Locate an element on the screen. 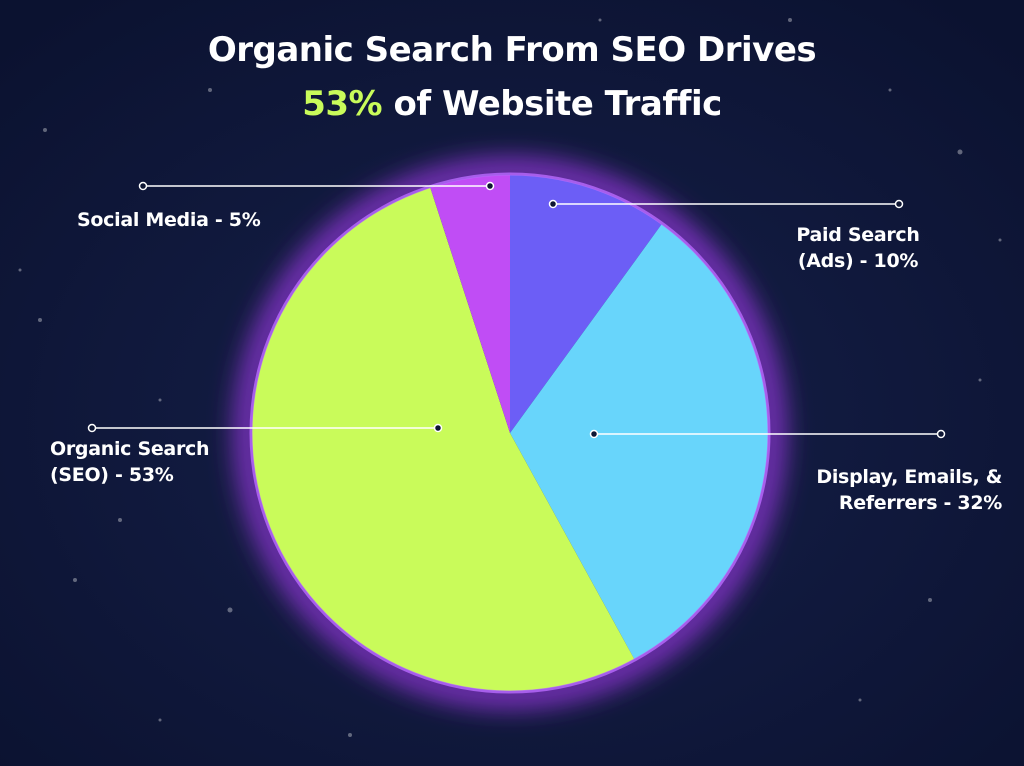  slice-label: Organic Search (SEO) - 53% is located at coordinates (130, 462).